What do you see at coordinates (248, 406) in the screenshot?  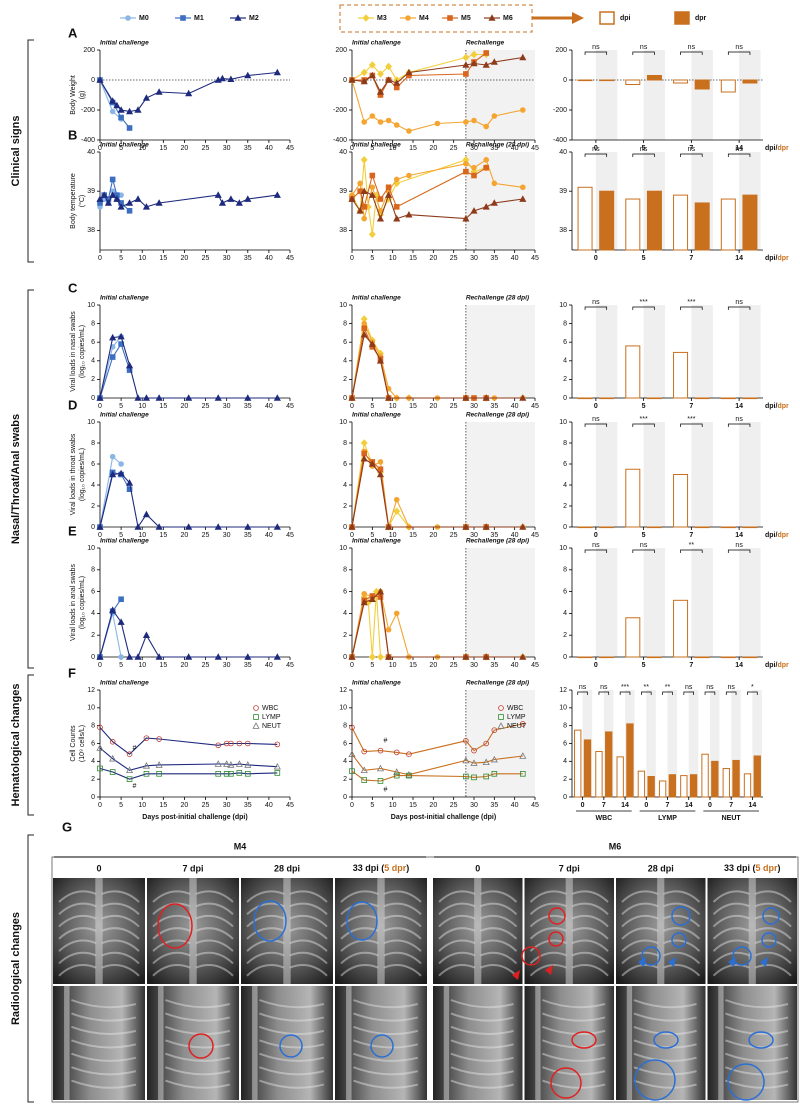 I see `x-tick-label: 35` at bounding box center [248, 406].